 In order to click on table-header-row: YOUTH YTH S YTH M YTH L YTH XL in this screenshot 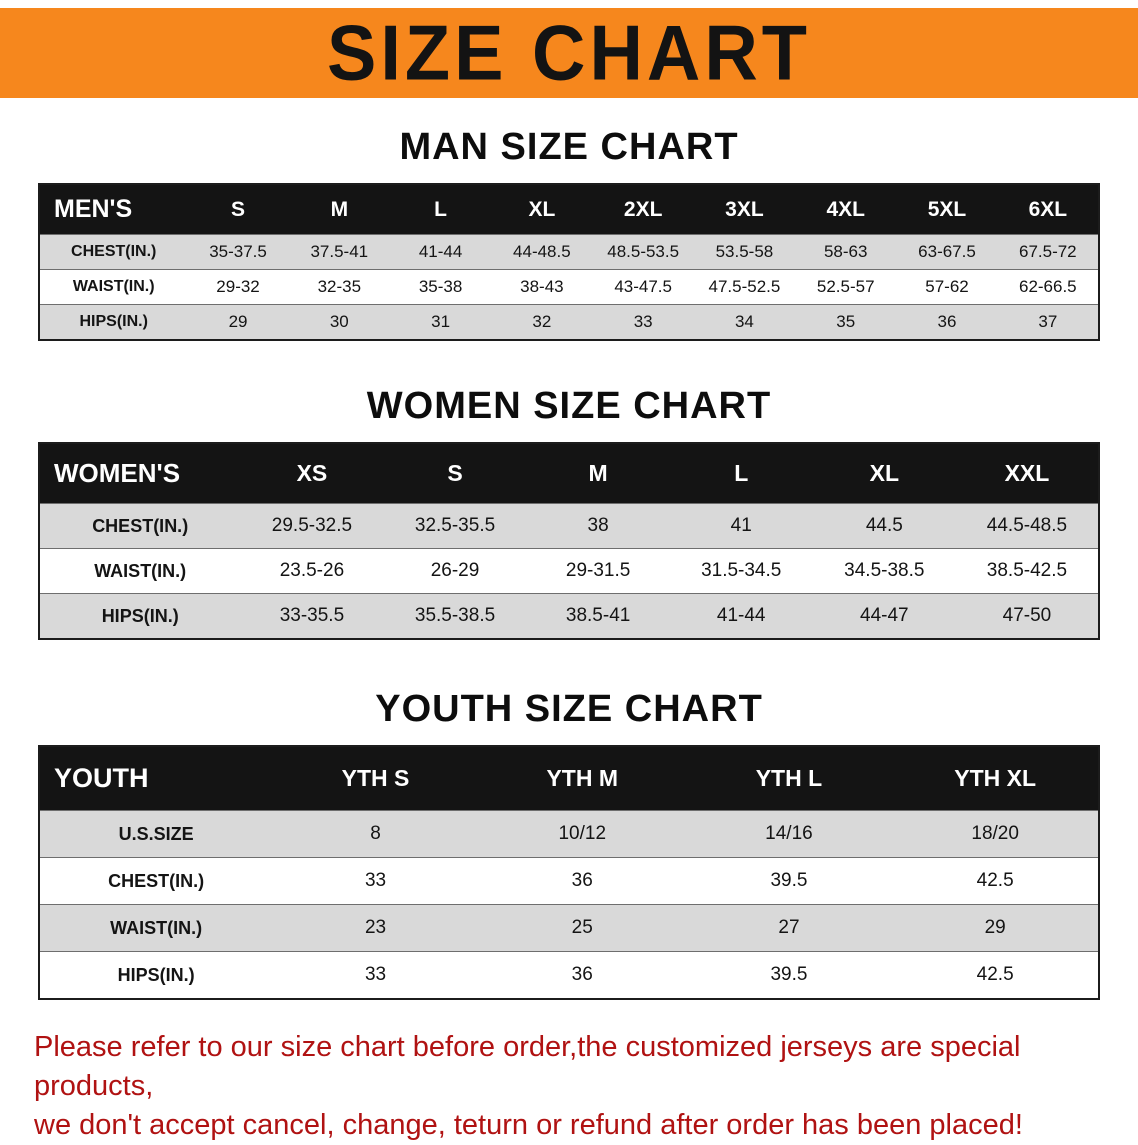, I will do `click(569, 778)`.